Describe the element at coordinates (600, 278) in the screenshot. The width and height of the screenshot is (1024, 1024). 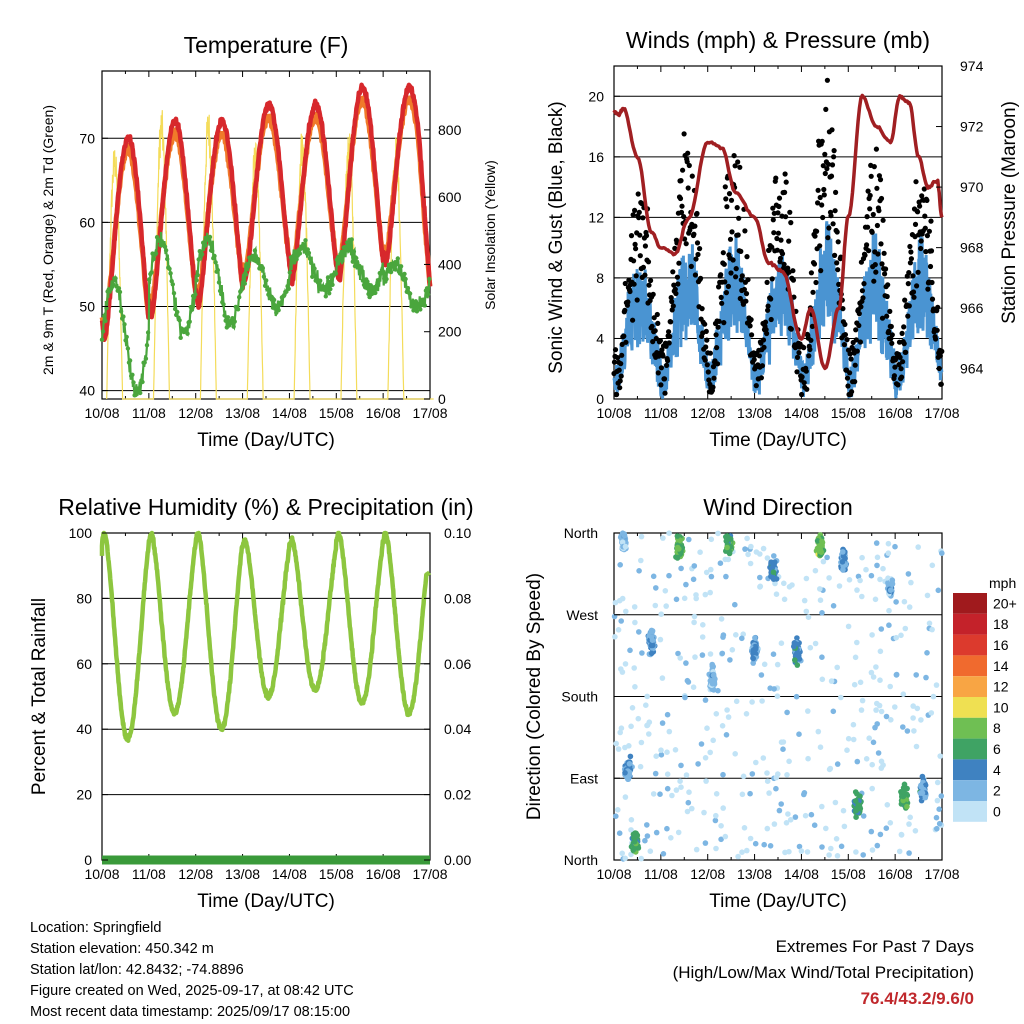
I see `wind-y-tick-label: 8` at that location.